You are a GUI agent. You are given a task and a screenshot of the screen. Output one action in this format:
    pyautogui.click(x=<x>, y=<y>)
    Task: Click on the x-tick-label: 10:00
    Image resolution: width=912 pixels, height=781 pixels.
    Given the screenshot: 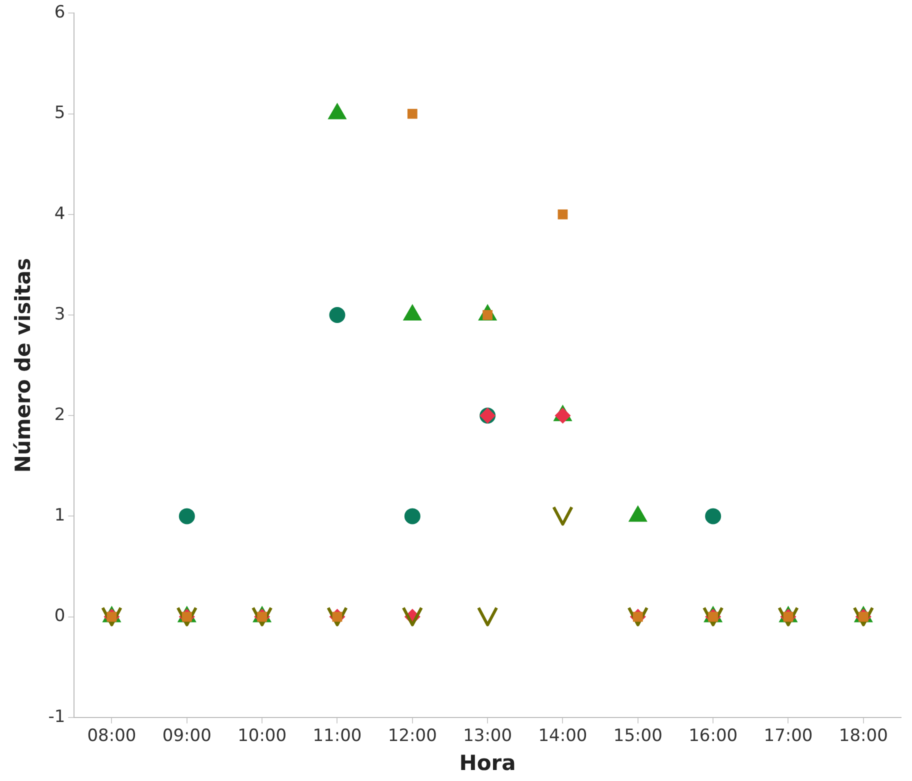 What is the action you would take?
    pyautogui.click(x=262, y=736)
    